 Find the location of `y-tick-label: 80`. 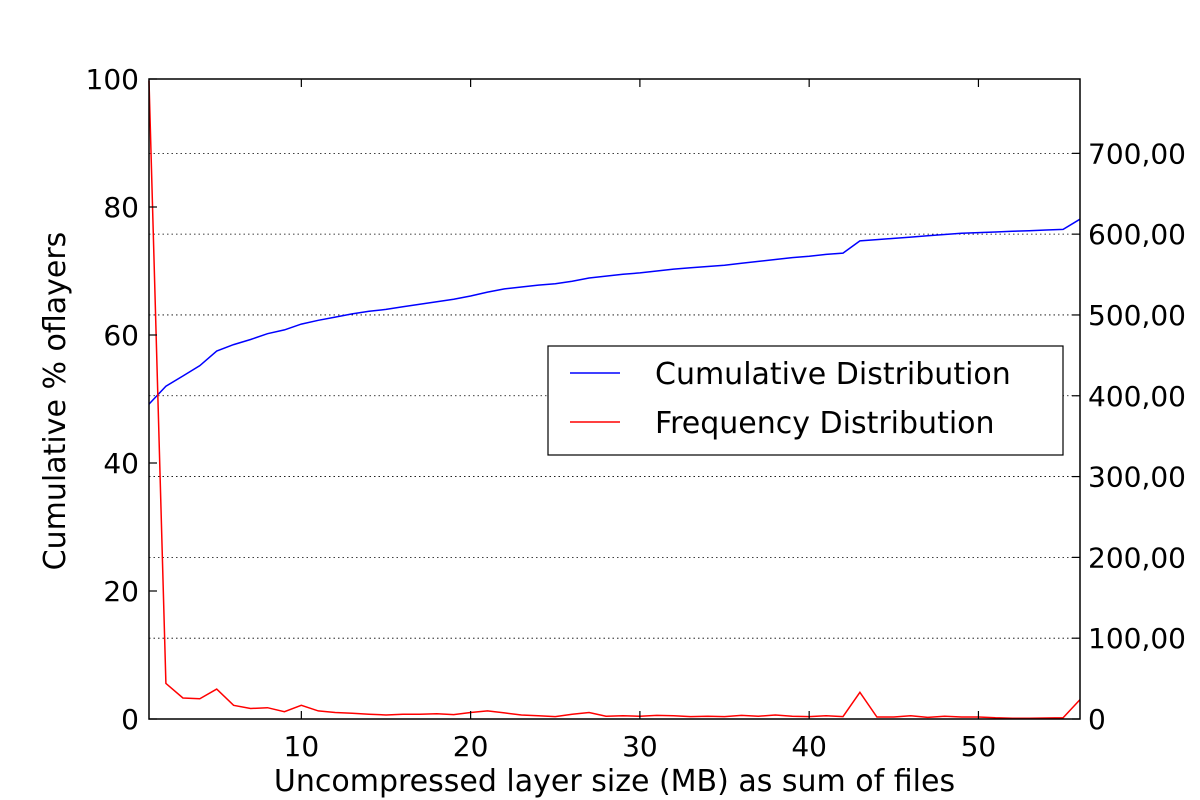

y-tick-label: 80 is located at coordinates (121, 207).